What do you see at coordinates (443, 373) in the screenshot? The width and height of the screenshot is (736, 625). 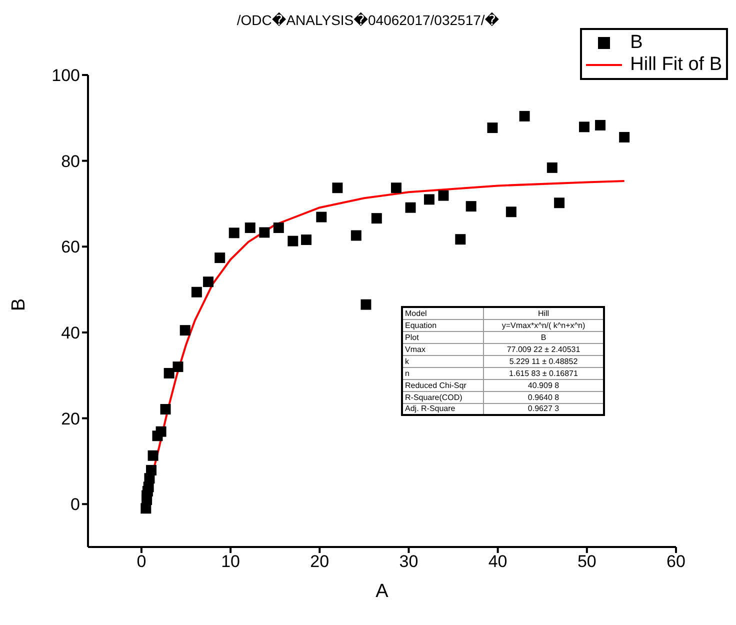 I see `annotation: n` at bounding box center [443, 373].